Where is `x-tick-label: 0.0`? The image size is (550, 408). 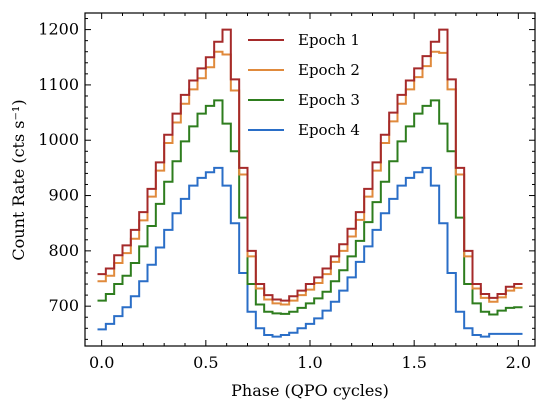 x-tick-label: 0.0 is located at coordinates (101, 362).